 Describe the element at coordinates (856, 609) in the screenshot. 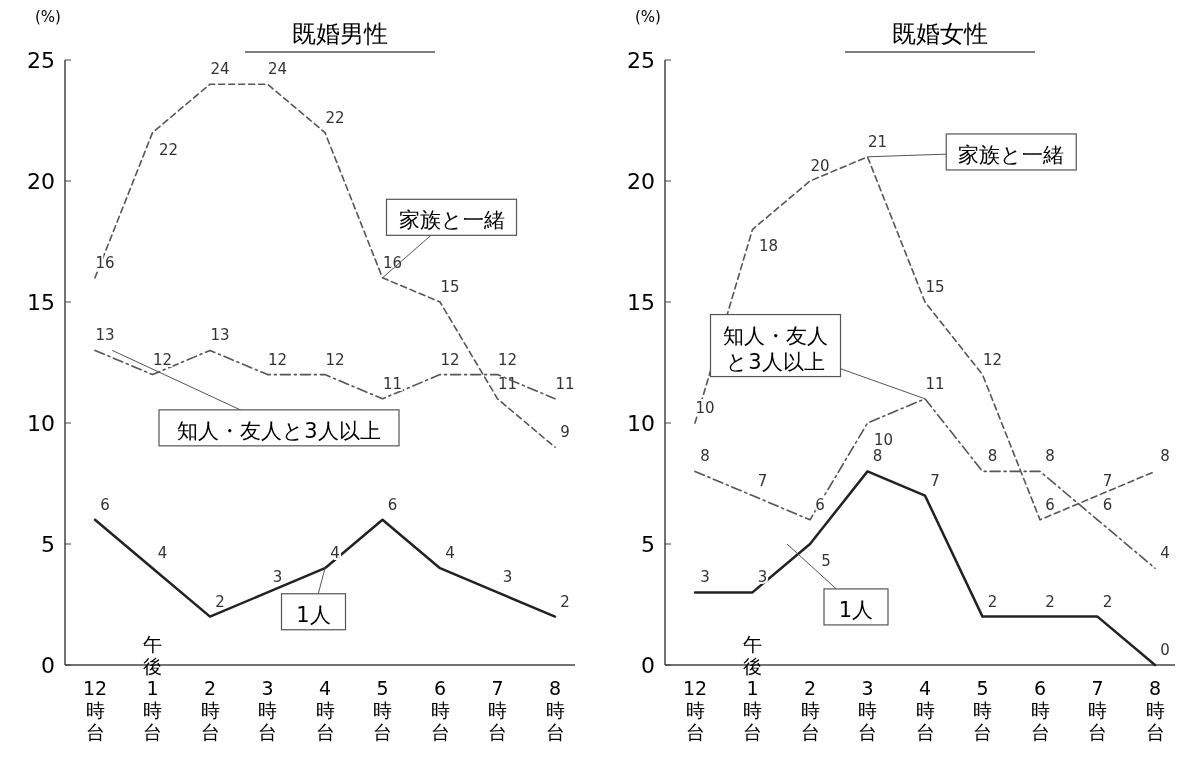

I see `text: 1人` at that location.